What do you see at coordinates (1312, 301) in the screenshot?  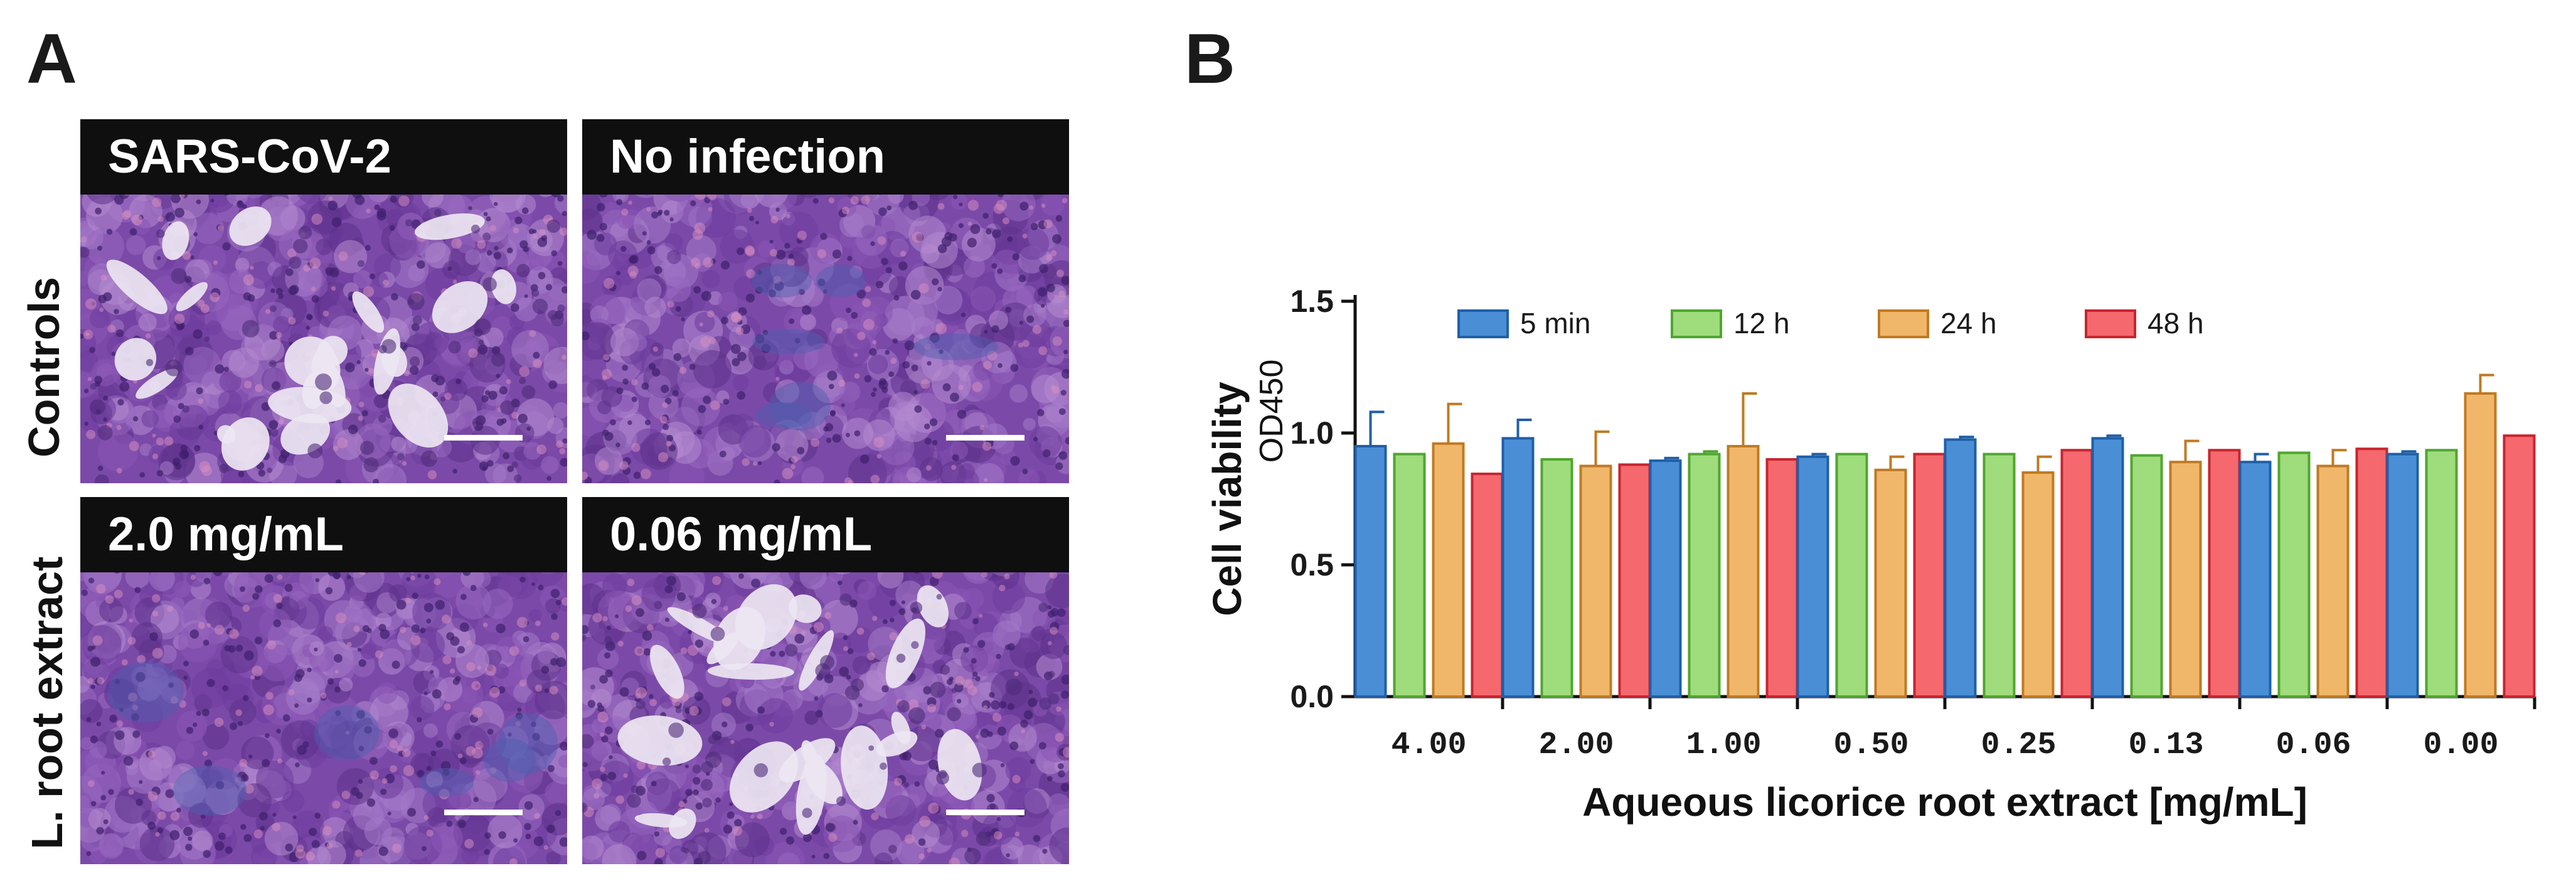 I see `y-tick-label: 1.5` at bounding box center [1312, 301].